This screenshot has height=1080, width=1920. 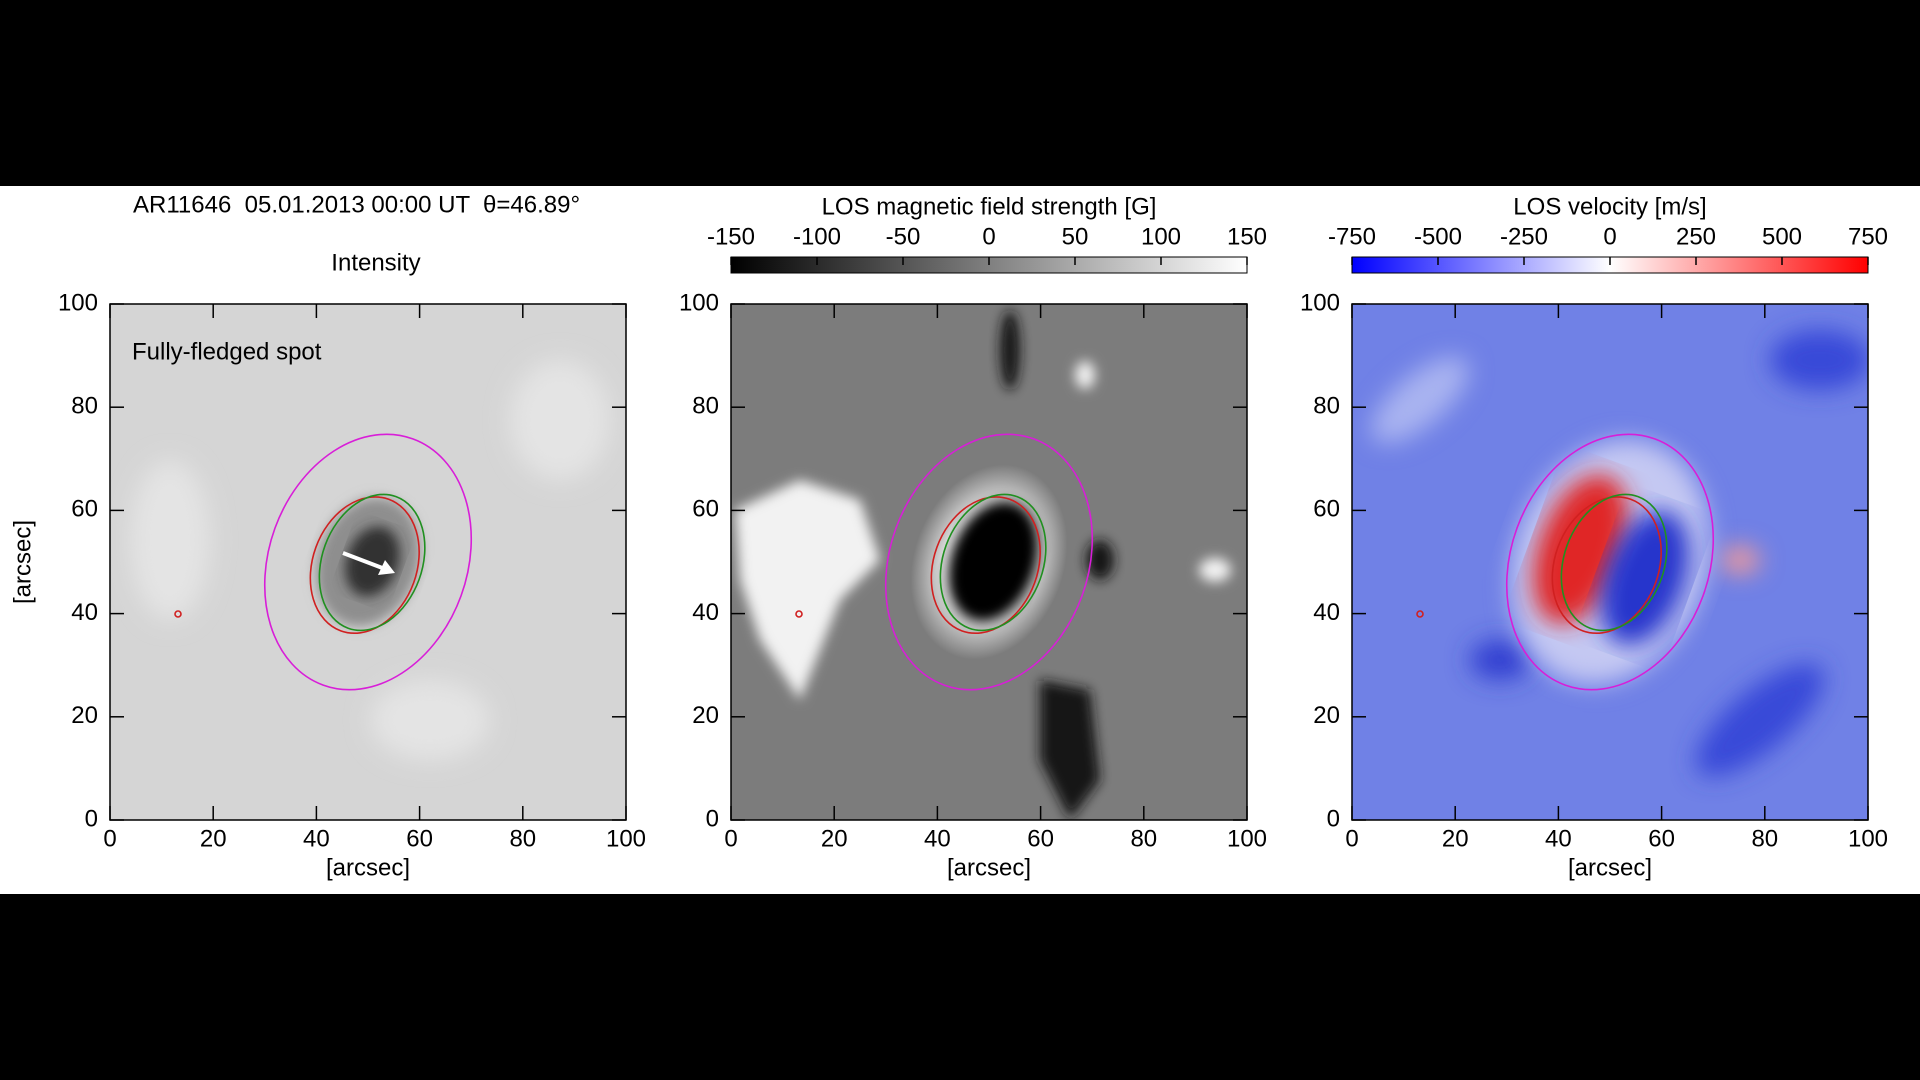 What do you see at coordinates (817, 236) in the screenshot?
I see `colorbar-tick-label: -100` at bounding box center [817, 236].